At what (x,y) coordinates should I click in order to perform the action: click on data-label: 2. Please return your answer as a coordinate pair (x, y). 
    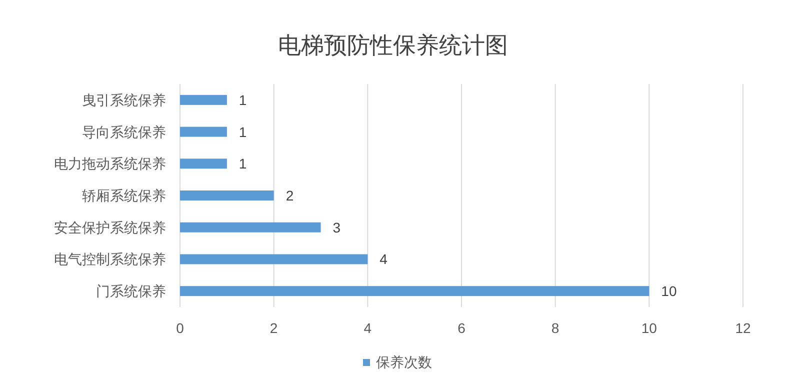
    Looking at the image, I should click on (290, 196).